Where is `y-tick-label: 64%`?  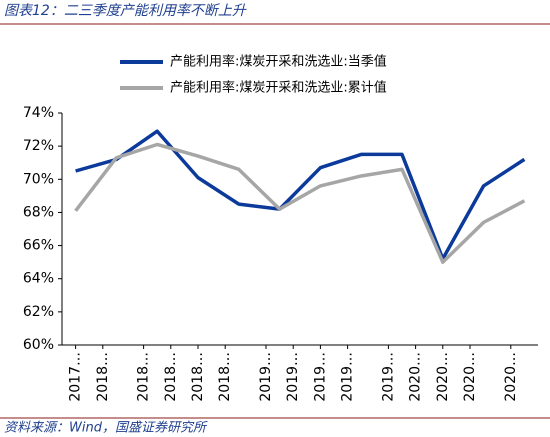
y-tick-label: 64% is located at coordinates (38, 279).